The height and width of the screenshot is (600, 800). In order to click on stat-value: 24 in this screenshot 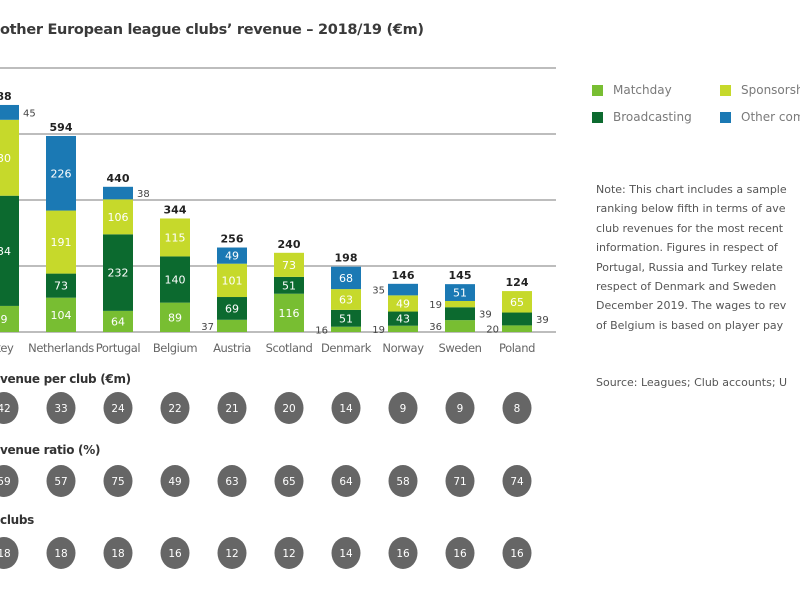, I will do `click(118, 409)`.